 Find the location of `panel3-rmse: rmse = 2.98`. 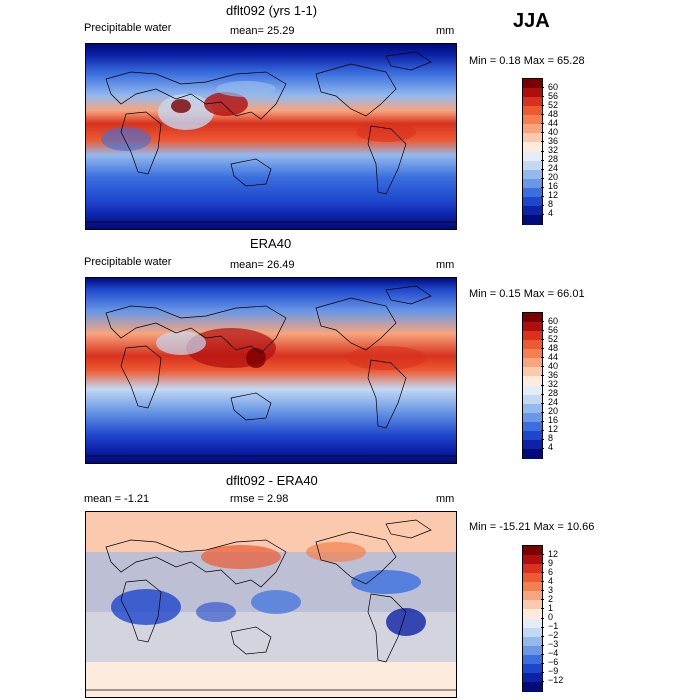

panel3-rmse: rmse = 2.98 is located at coordinates (259, 499).